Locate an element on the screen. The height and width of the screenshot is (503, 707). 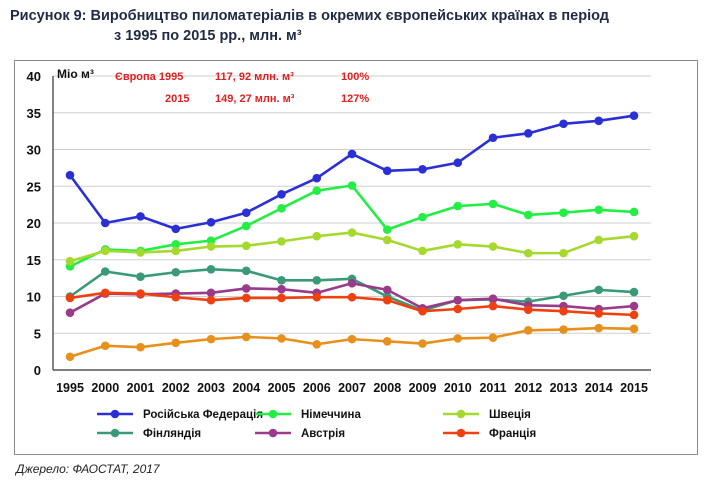
x-tick-label: 2004 is located at coordinates (246, 388).